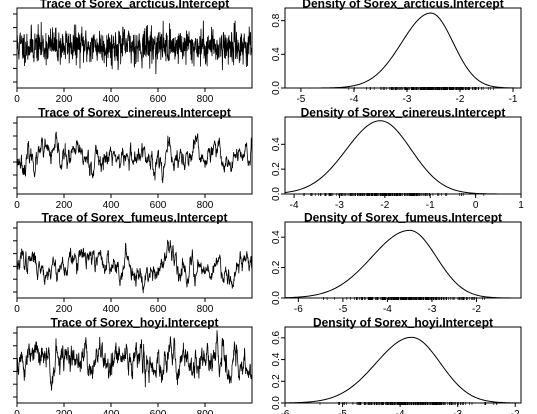 The image size is (537, 414). Describe the element at coordinates (276, 337) in the screenshot. I see `y-tick-label: 0.6` at that location.